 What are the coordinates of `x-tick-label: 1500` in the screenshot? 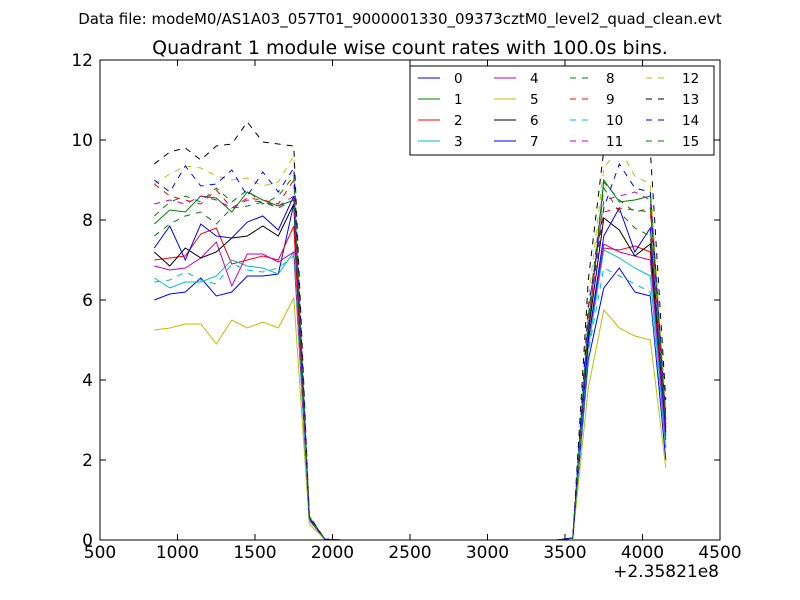 It's located at (254, 553).